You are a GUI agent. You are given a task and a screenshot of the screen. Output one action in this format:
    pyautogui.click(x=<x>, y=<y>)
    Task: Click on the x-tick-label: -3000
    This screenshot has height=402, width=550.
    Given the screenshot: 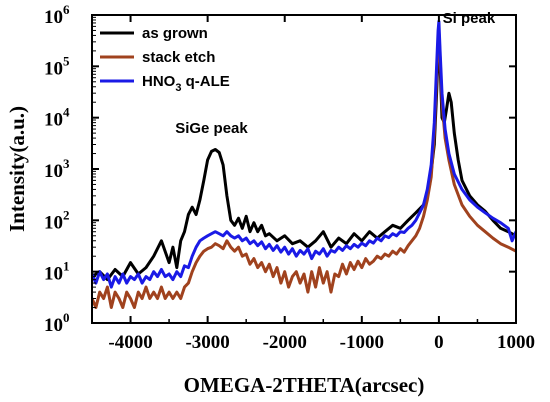 What is the action you would take?
    pyautogui.click(x=207, y=342)
    